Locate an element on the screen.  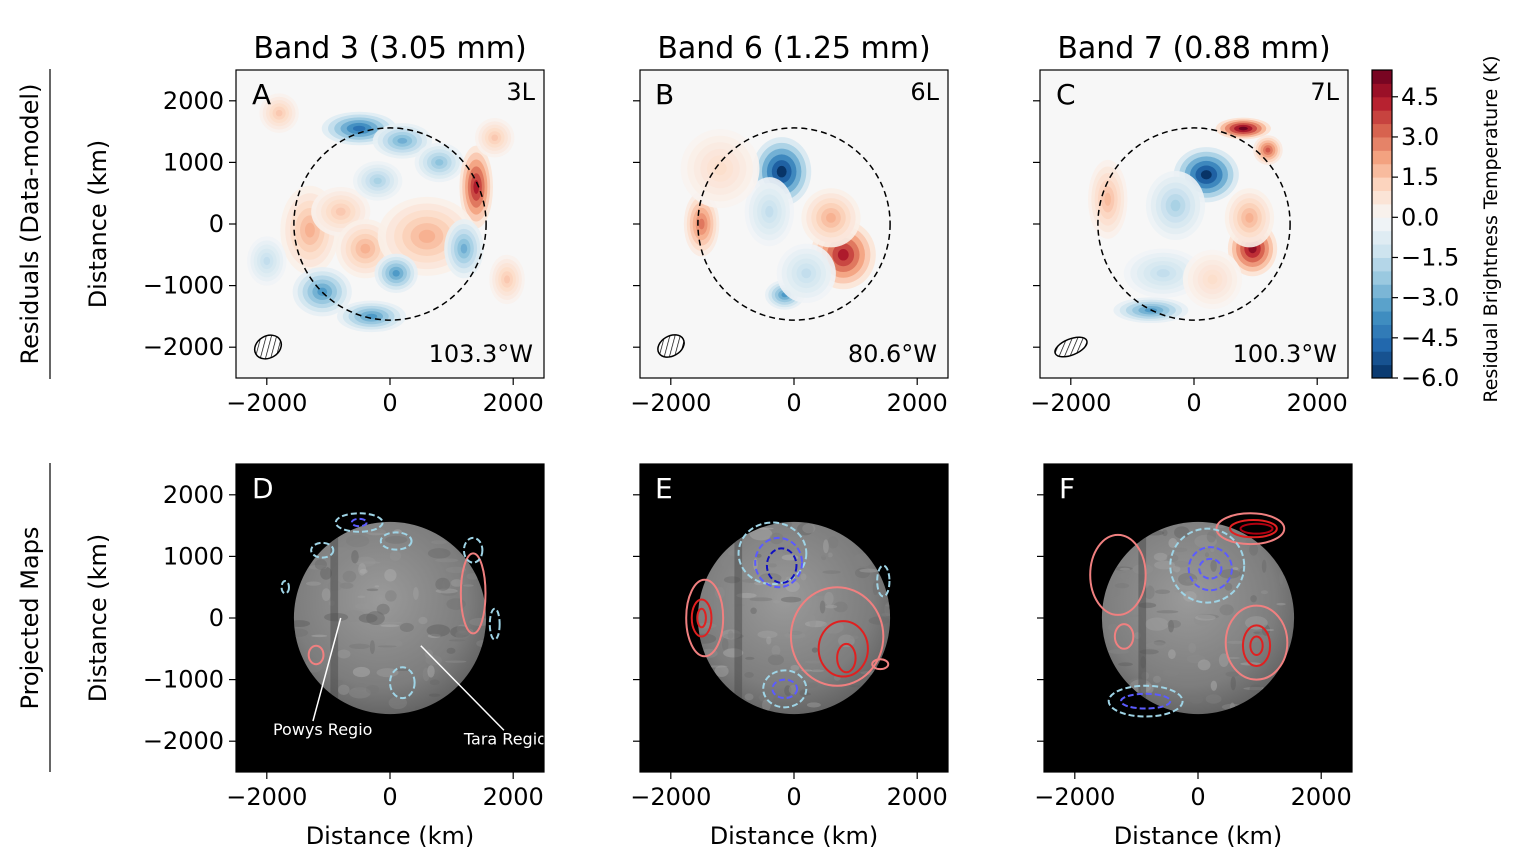
panel-d-ylabel: Distance (km) is located at coordinates (98, 618).